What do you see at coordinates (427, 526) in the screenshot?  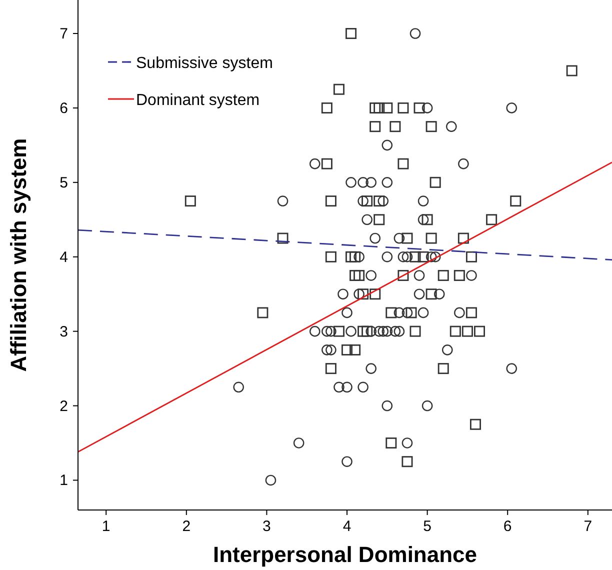 I see `x-tick-label: 5` at bounding box center [427, 526].